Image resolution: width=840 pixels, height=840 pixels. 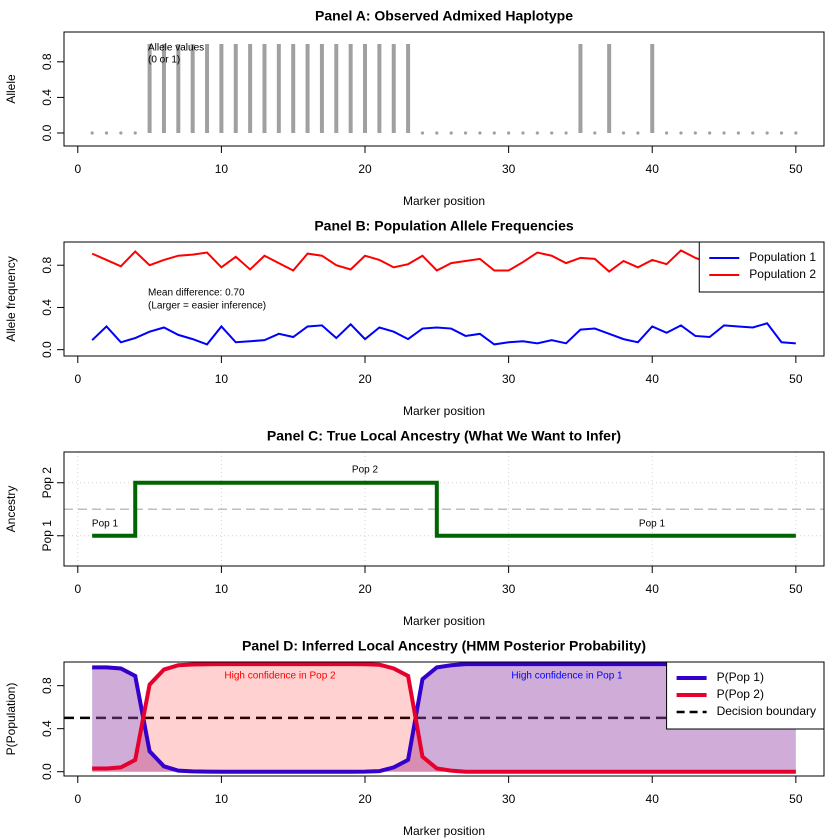 I want to click on y-axis-label: Allele frequency, so click(x=11, y=298).